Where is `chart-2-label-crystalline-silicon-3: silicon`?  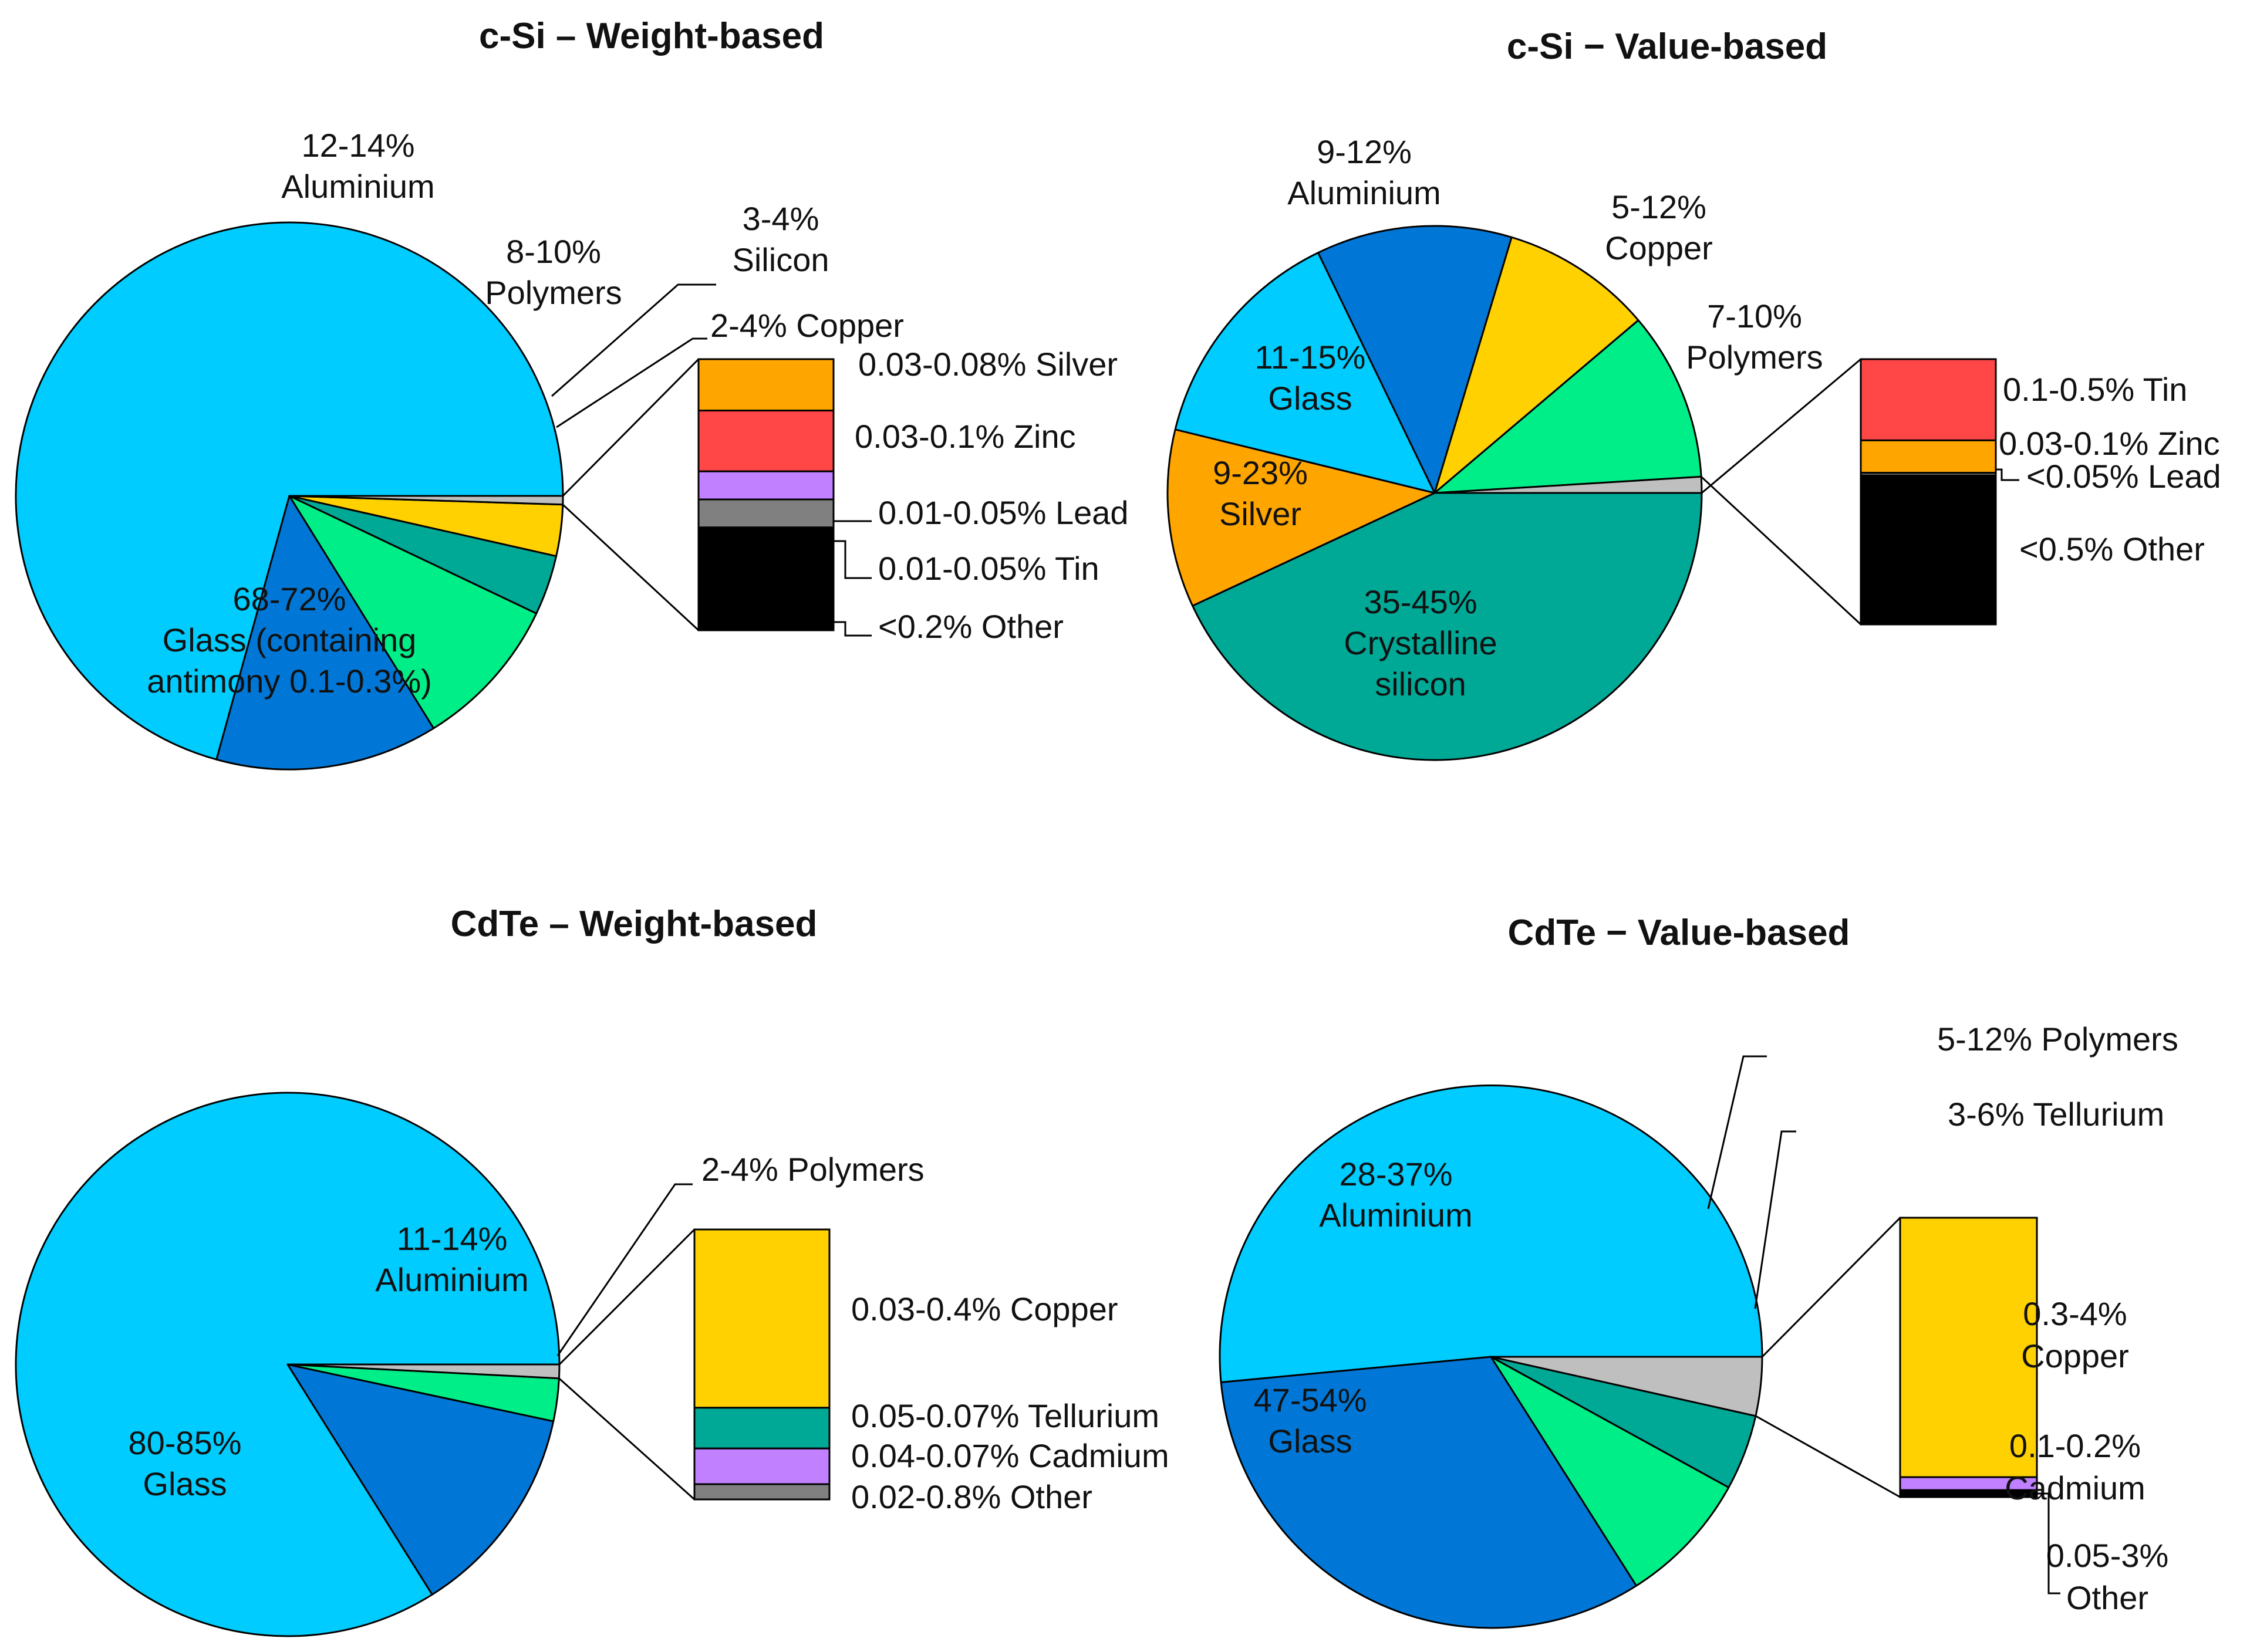 chart-2-label-crystalline-silicon-3: silicon is located at coordinates (1420, 683).